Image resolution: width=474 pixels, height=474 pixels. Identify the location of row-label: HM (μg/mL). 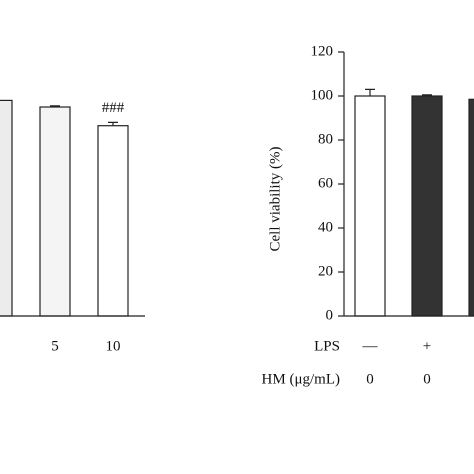
(301, 379).